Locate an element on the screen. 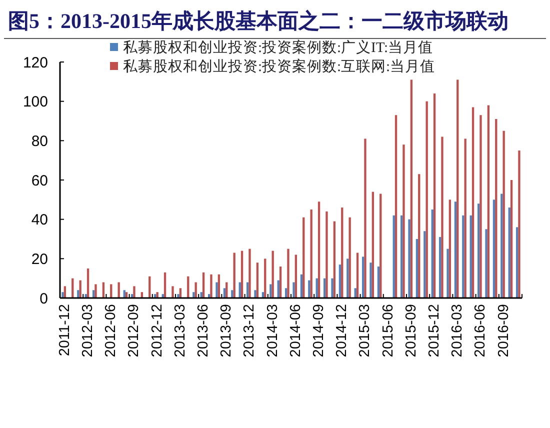 This screenshot has height=428, width=550. x-tick-label: 2012-06 is located at coordinates (111, 331).